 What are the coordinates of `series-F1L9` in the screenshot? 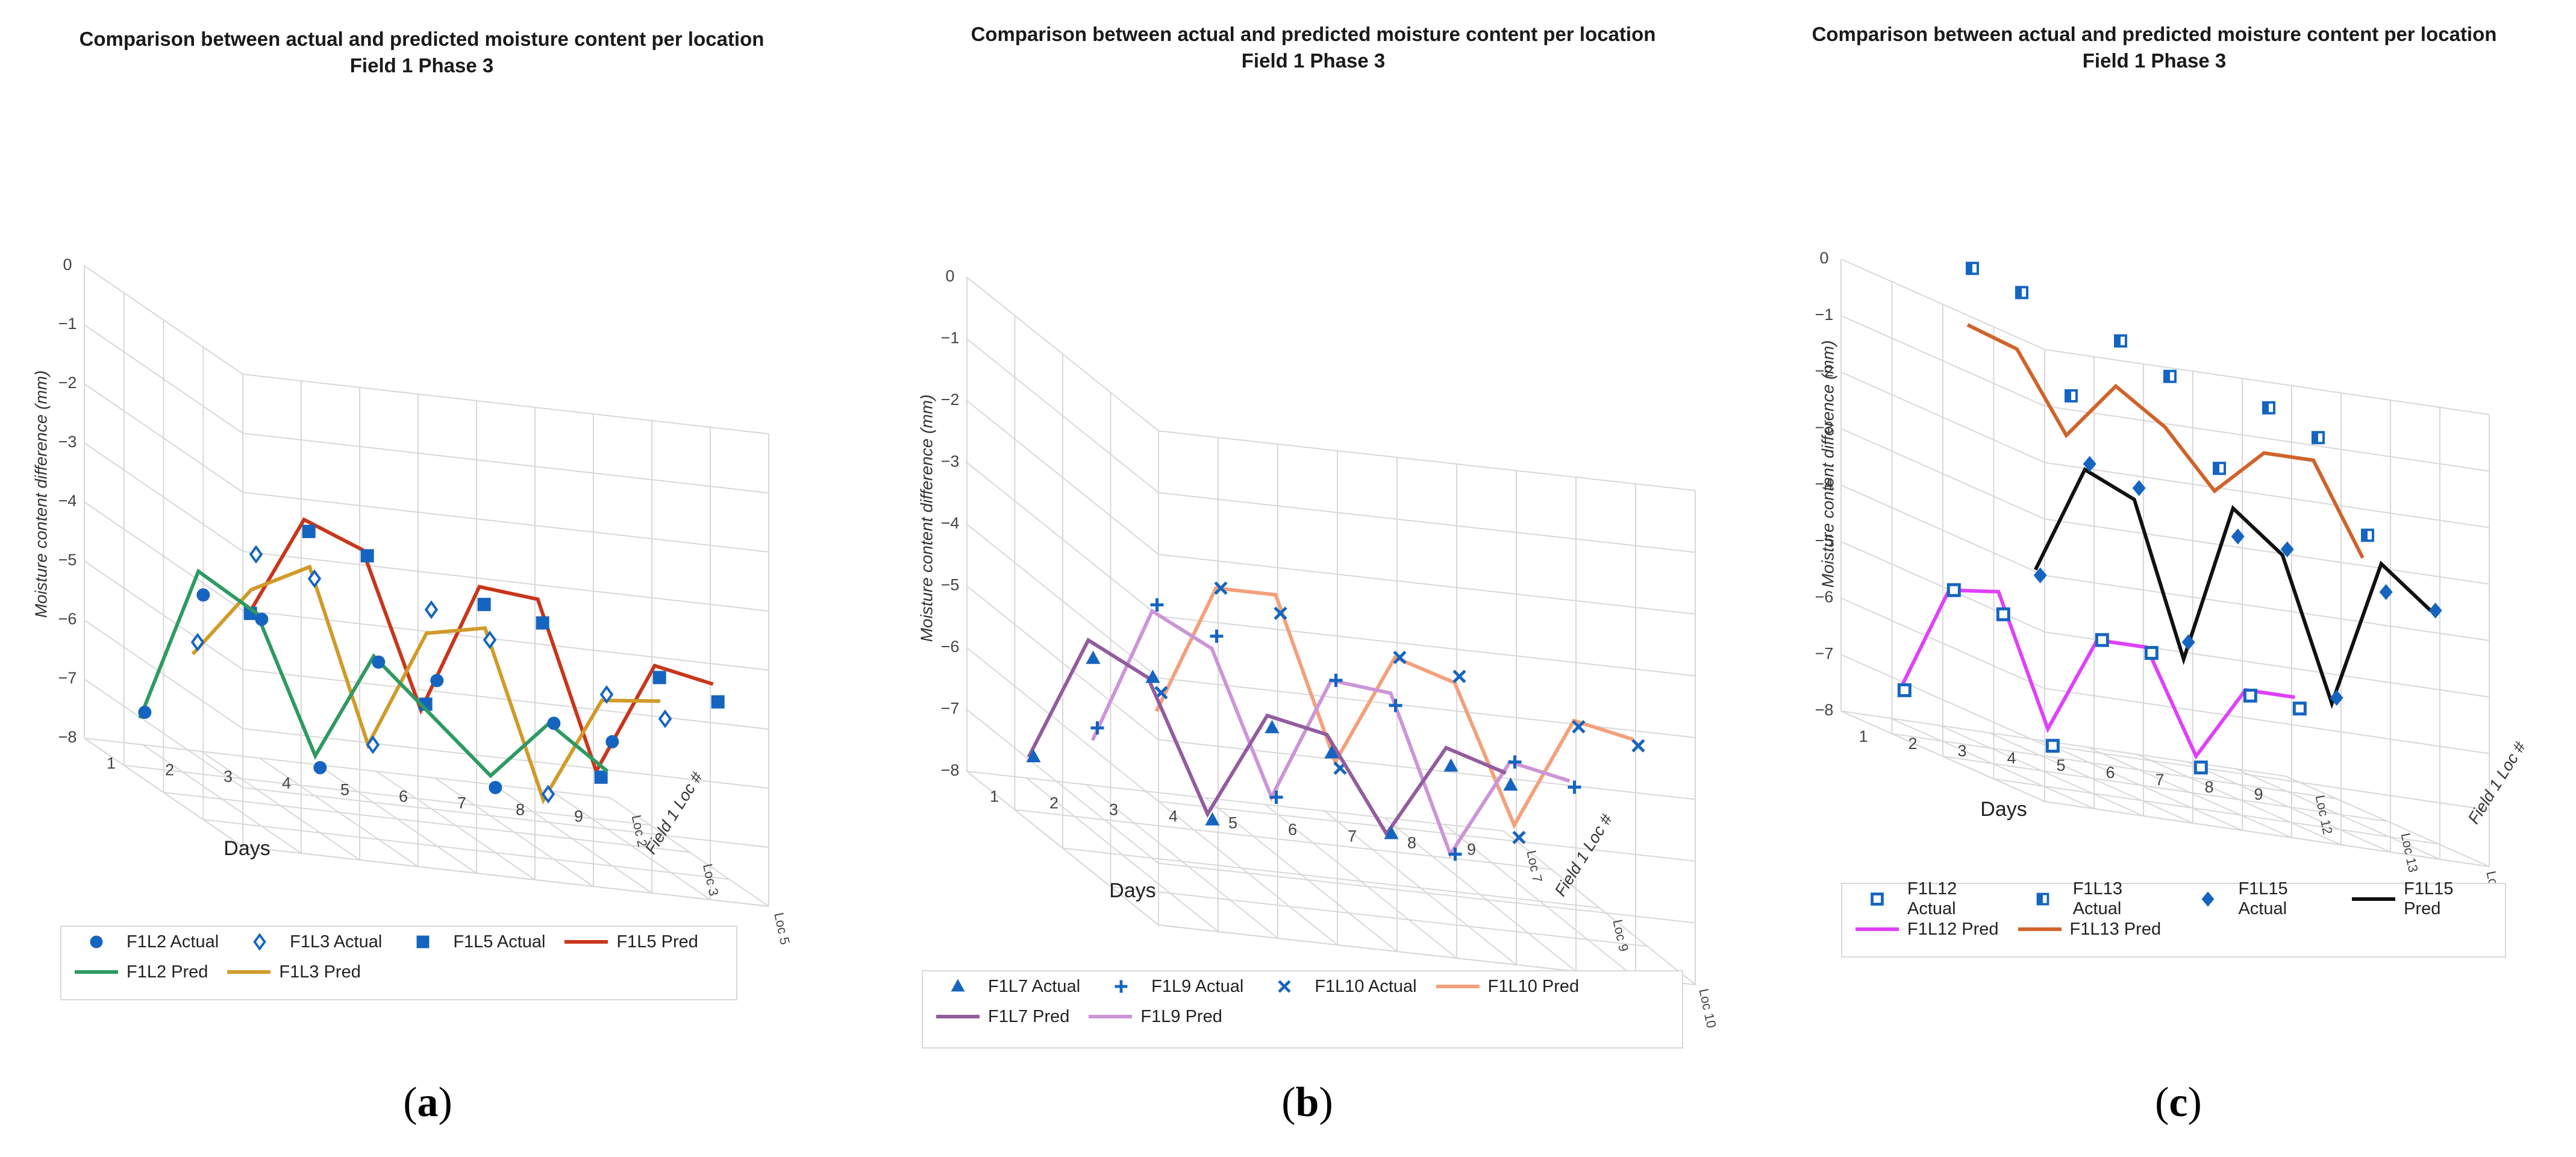 It's located at (1336, 729).